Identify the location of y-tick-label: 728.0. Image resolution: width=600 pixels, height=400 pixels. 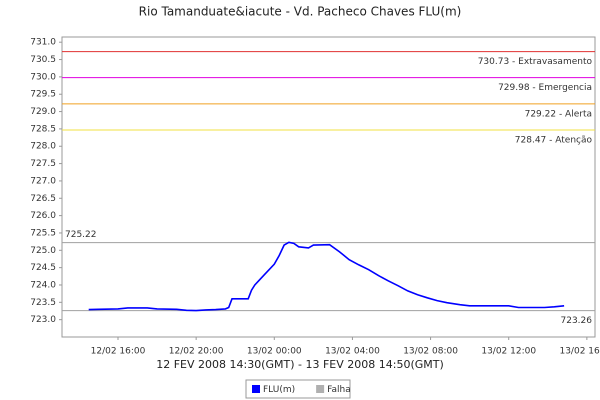
(43, 147).